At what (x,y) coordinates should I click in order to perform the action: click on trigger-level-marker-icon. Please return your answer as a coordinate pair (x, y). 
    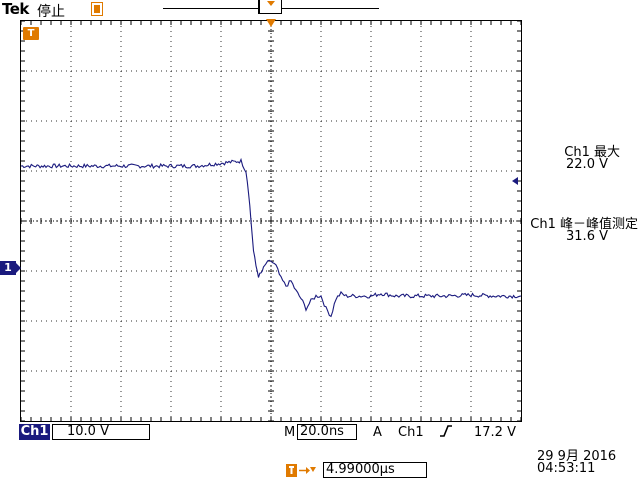
    Looking at the image, I should click on (515, 181).